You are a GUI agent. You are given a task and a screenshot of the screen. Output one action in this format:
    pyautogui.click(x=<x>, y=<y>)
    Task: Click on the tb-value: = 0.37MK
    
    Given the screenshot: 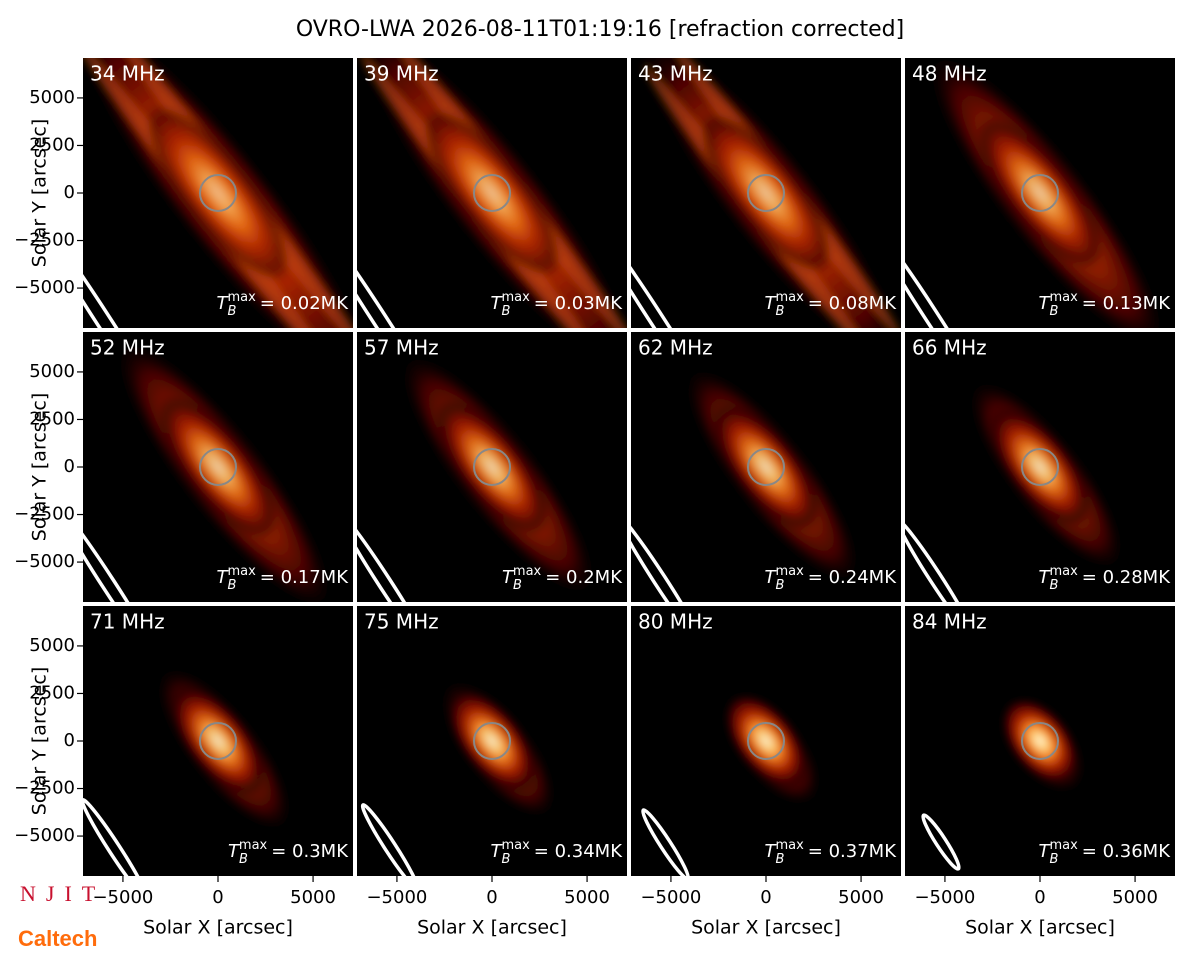 What is the action you would take?
    pyautogui.click(x=852, y=851)
    